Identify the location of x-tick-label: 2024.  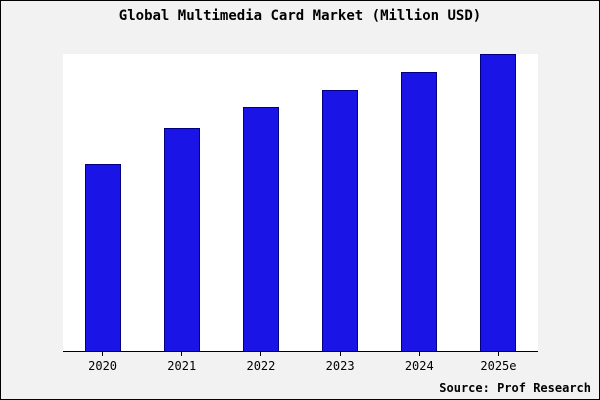
(419, 366).